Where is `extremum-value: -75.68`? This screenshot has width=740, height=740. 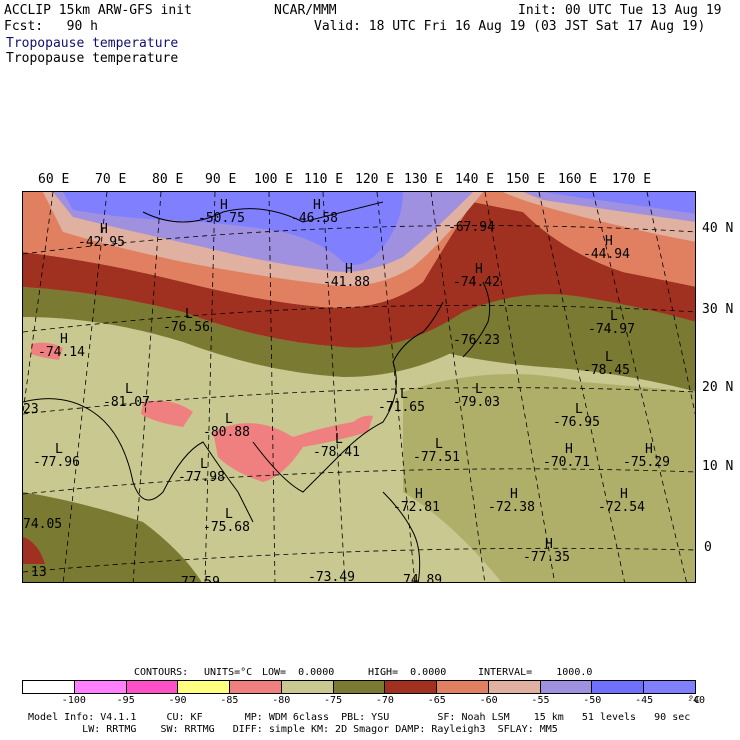
extremum-value: -75.68 is located at coordinates (226, 527).